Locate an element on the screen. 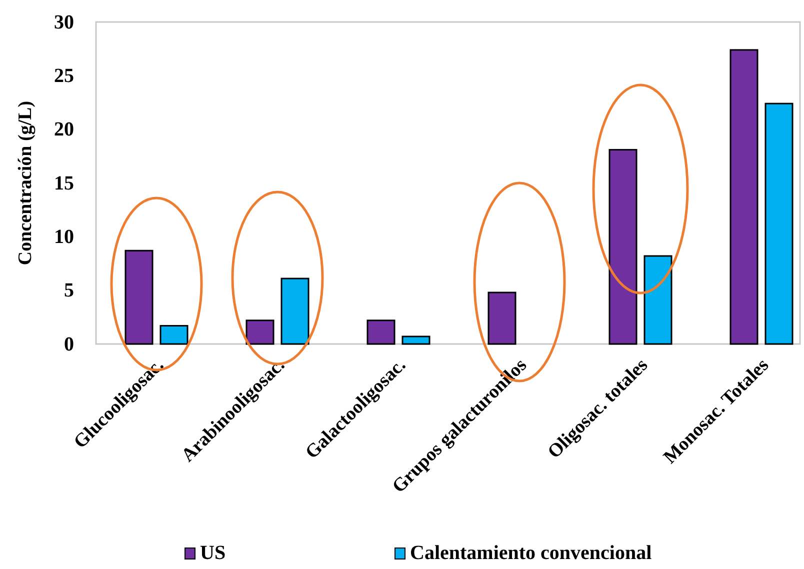  y-tick-label: 20 is located at coordinates (64, 129).